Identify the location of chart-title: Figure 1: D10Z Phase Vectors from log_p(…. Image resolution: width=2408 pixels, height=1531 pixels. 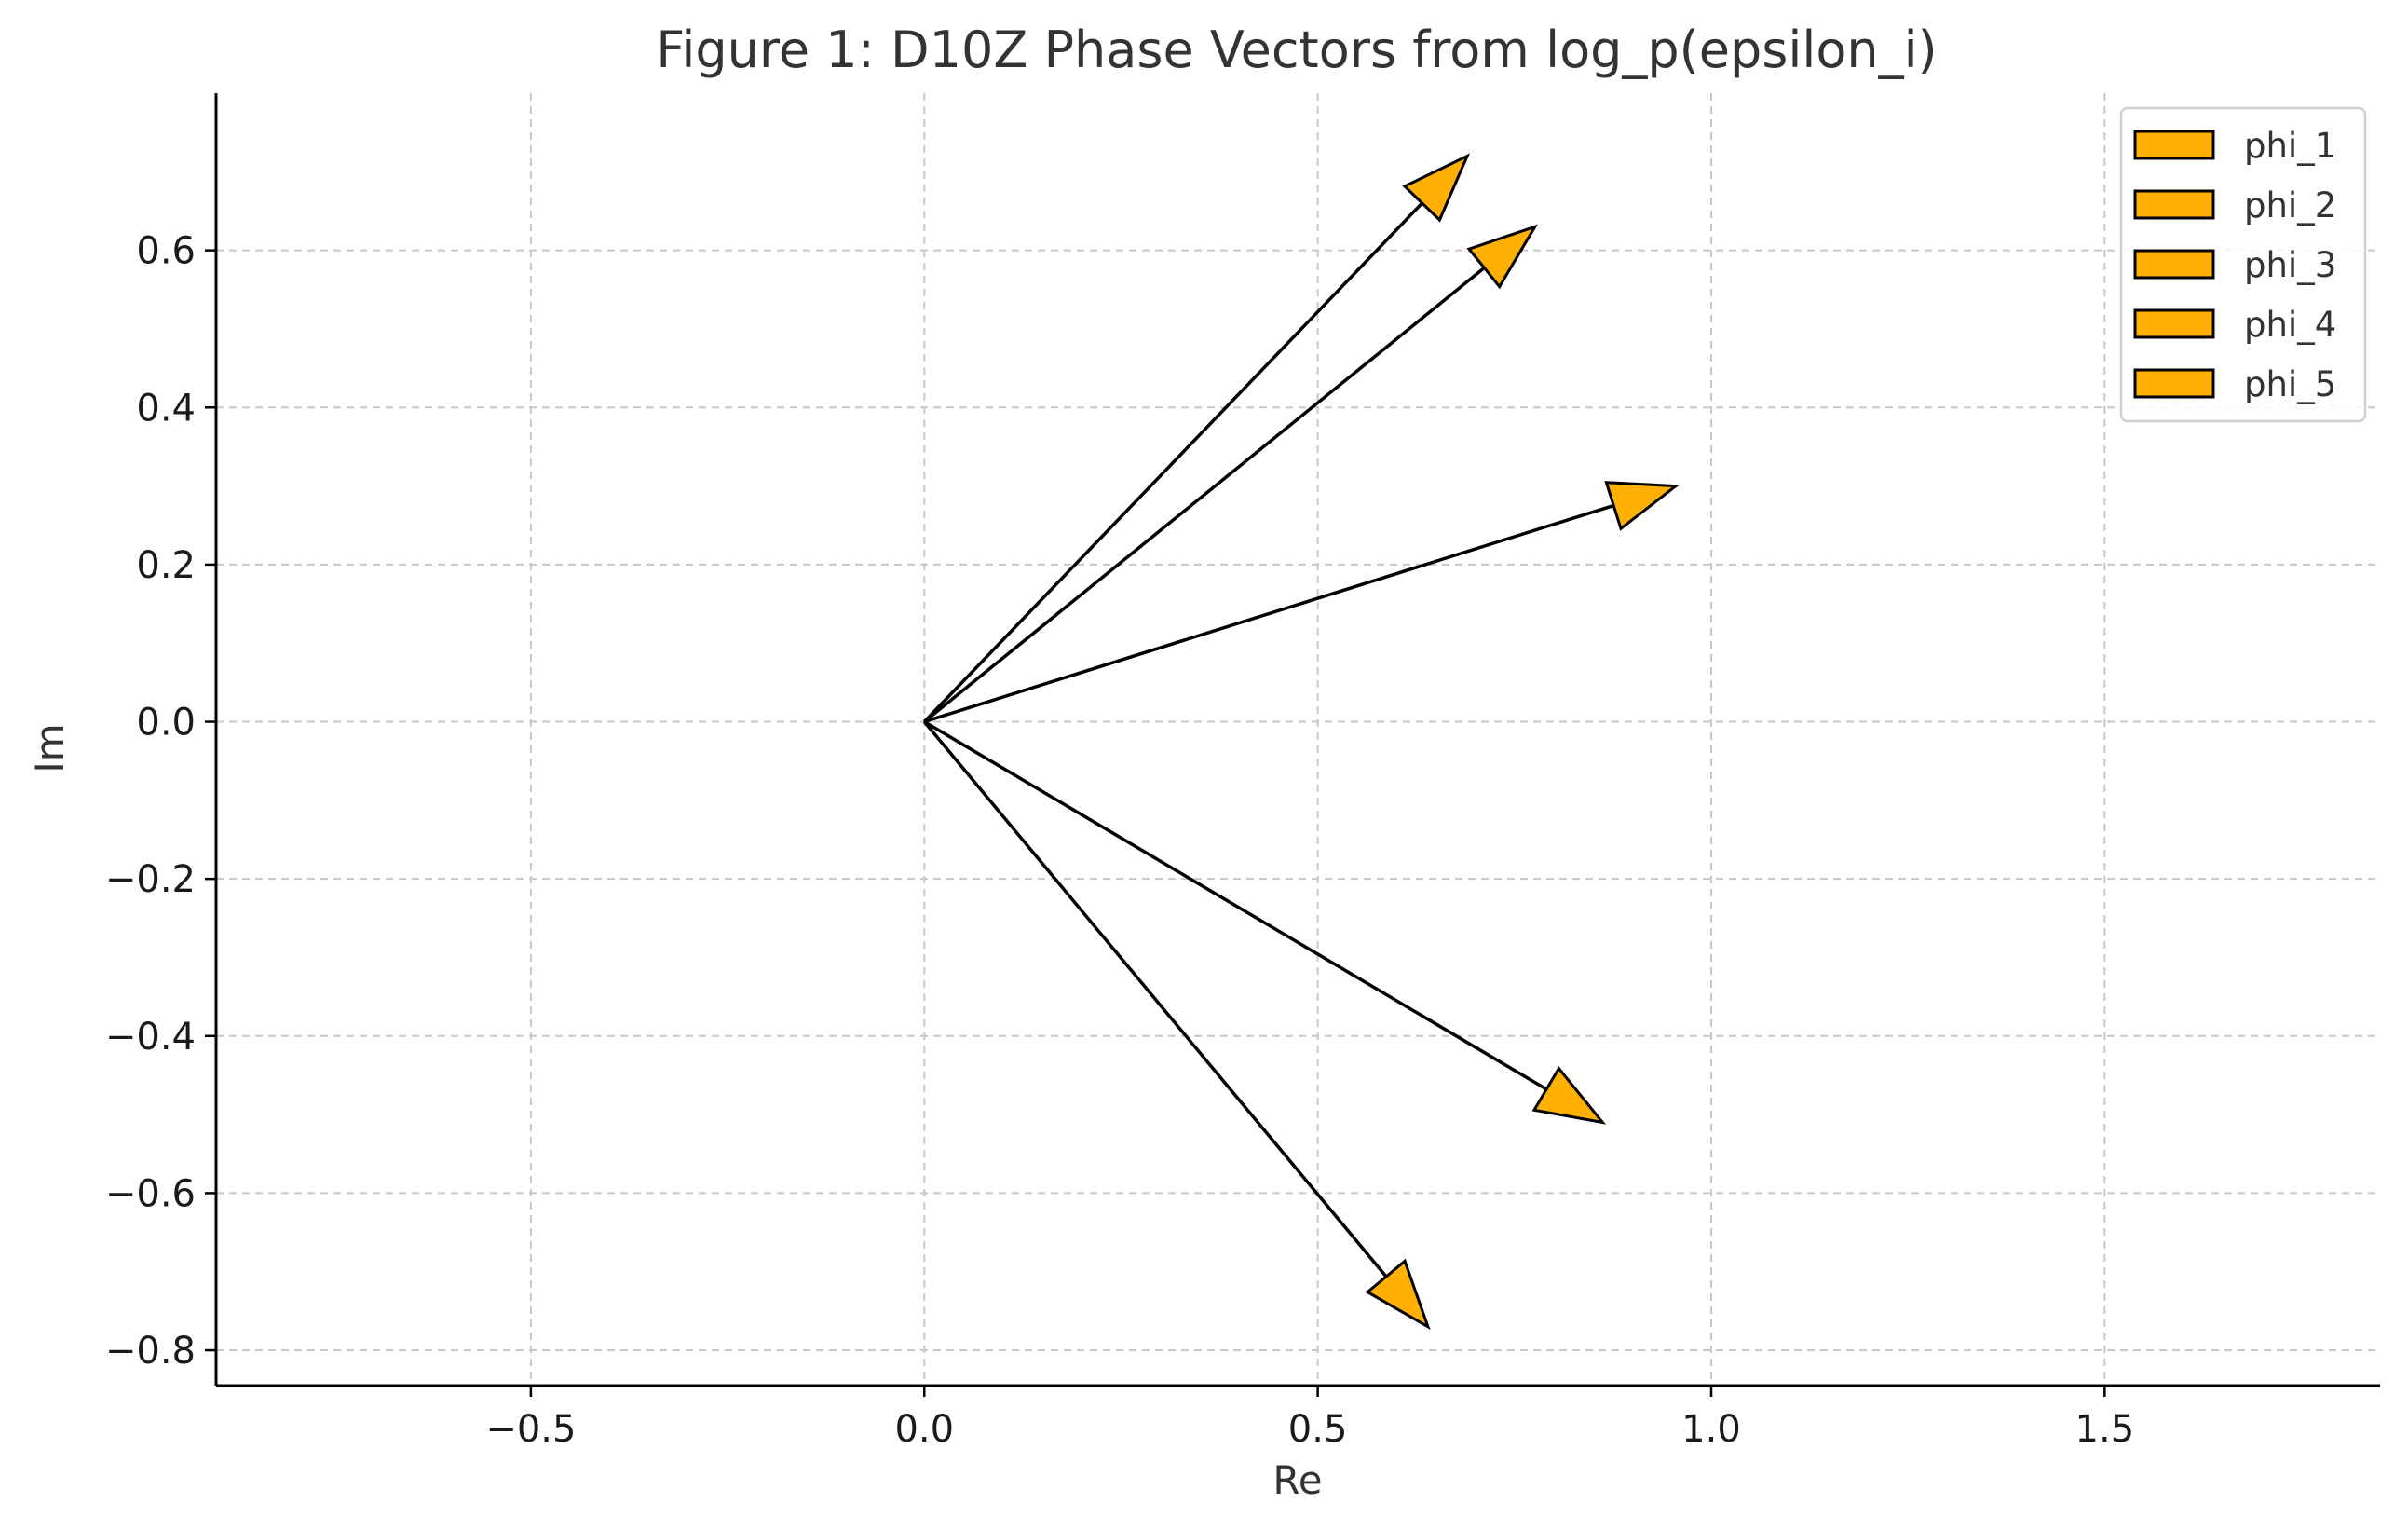
(1296, 50).